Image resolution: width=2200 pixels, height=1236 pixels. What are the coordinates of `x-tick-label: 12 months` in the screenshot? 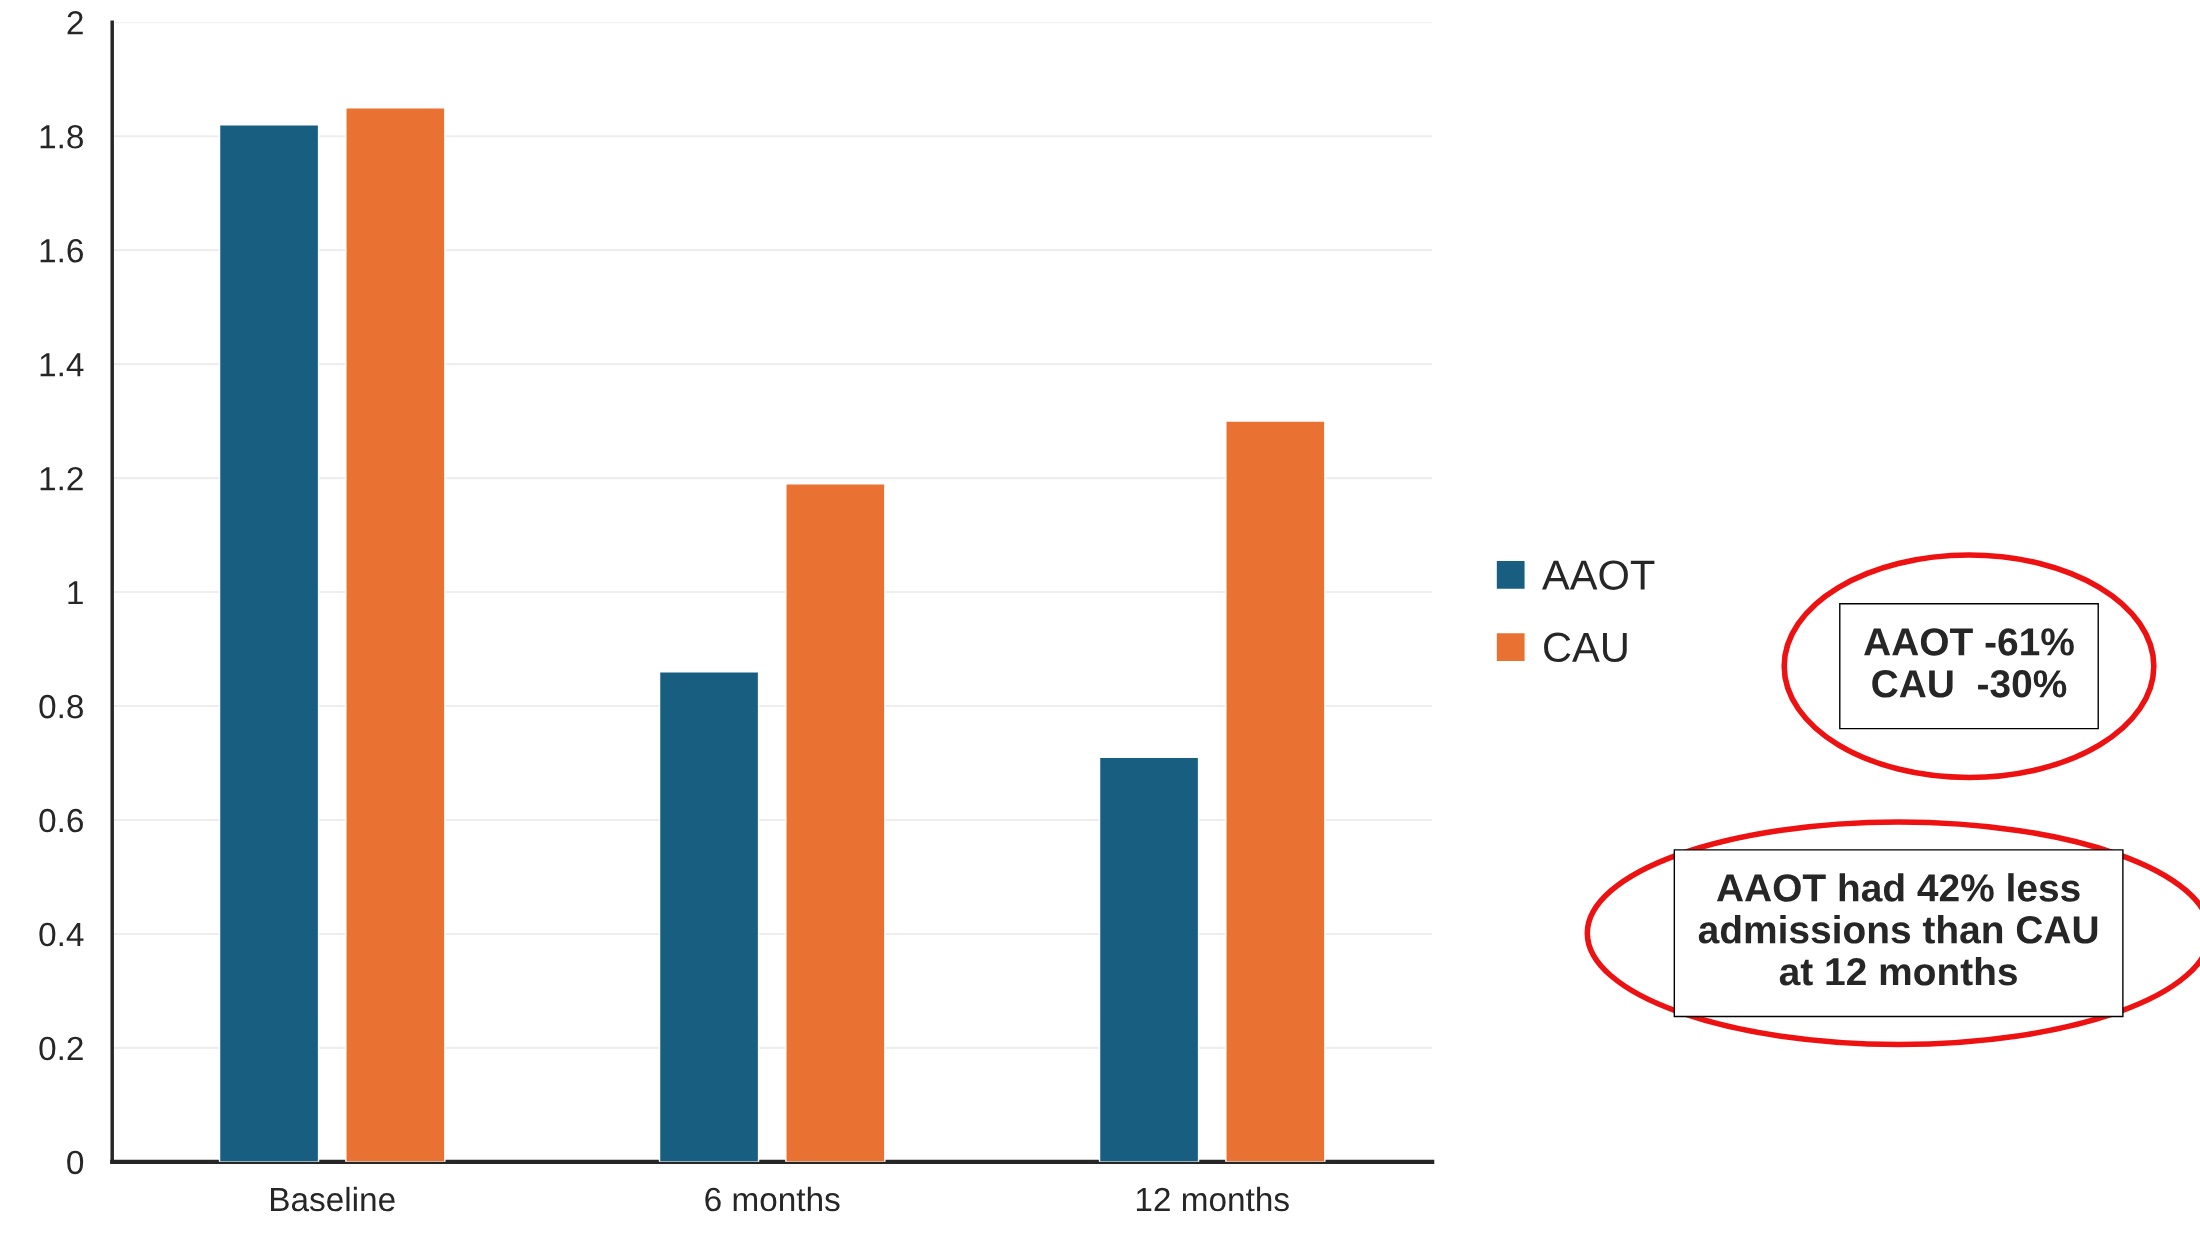 It's located at (1212, 1199).